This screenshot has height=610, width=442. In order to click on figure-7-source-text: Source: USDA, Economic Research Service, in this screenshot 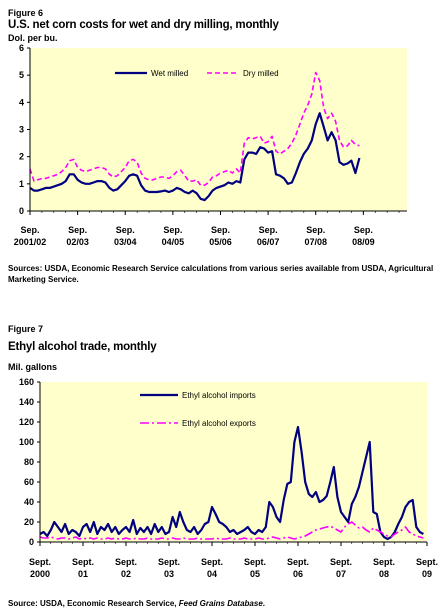, I will do `click(93, 603)`.